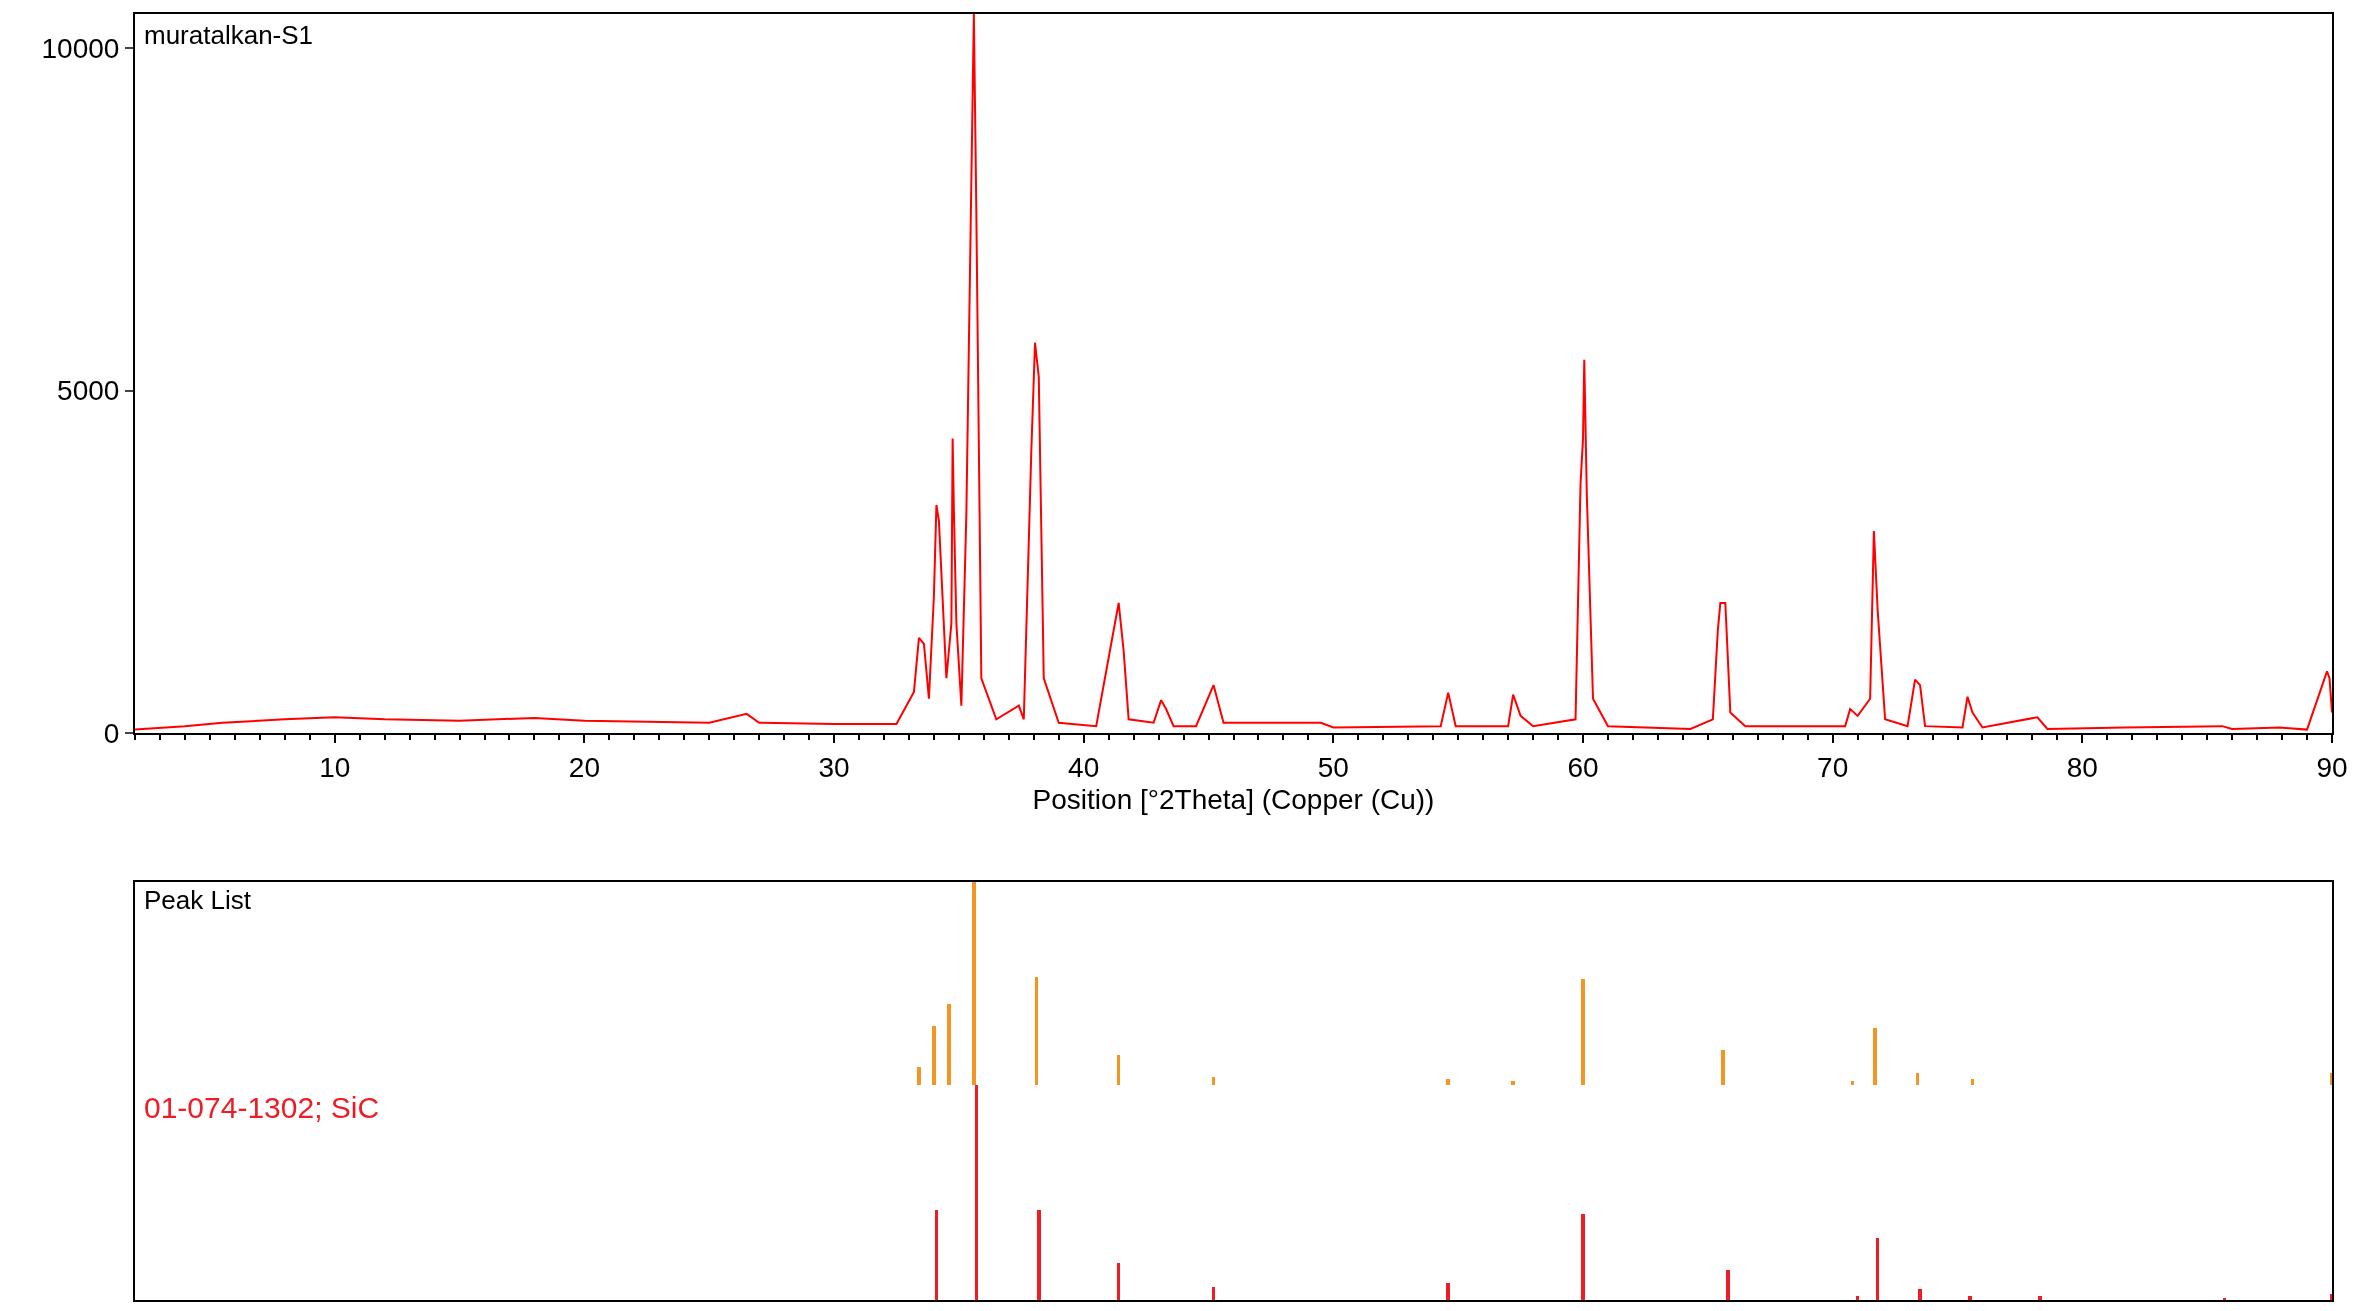 The width and height of the screenshot is (2362, 1311). What do you see at coordinates (229, 35) in the screenshot?
I see `chart-title: muratalkan-S1` at bounding box center [229, 35].